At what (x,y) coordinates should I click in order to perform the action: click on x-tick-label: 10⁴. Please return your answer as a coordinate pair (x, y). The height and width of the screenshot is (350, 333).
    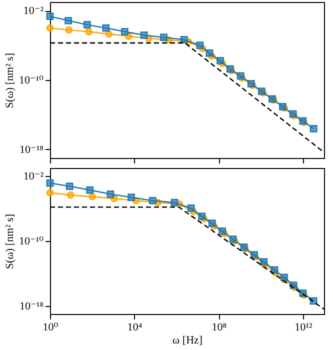
    Looking at the image, I should click on (134, 328).